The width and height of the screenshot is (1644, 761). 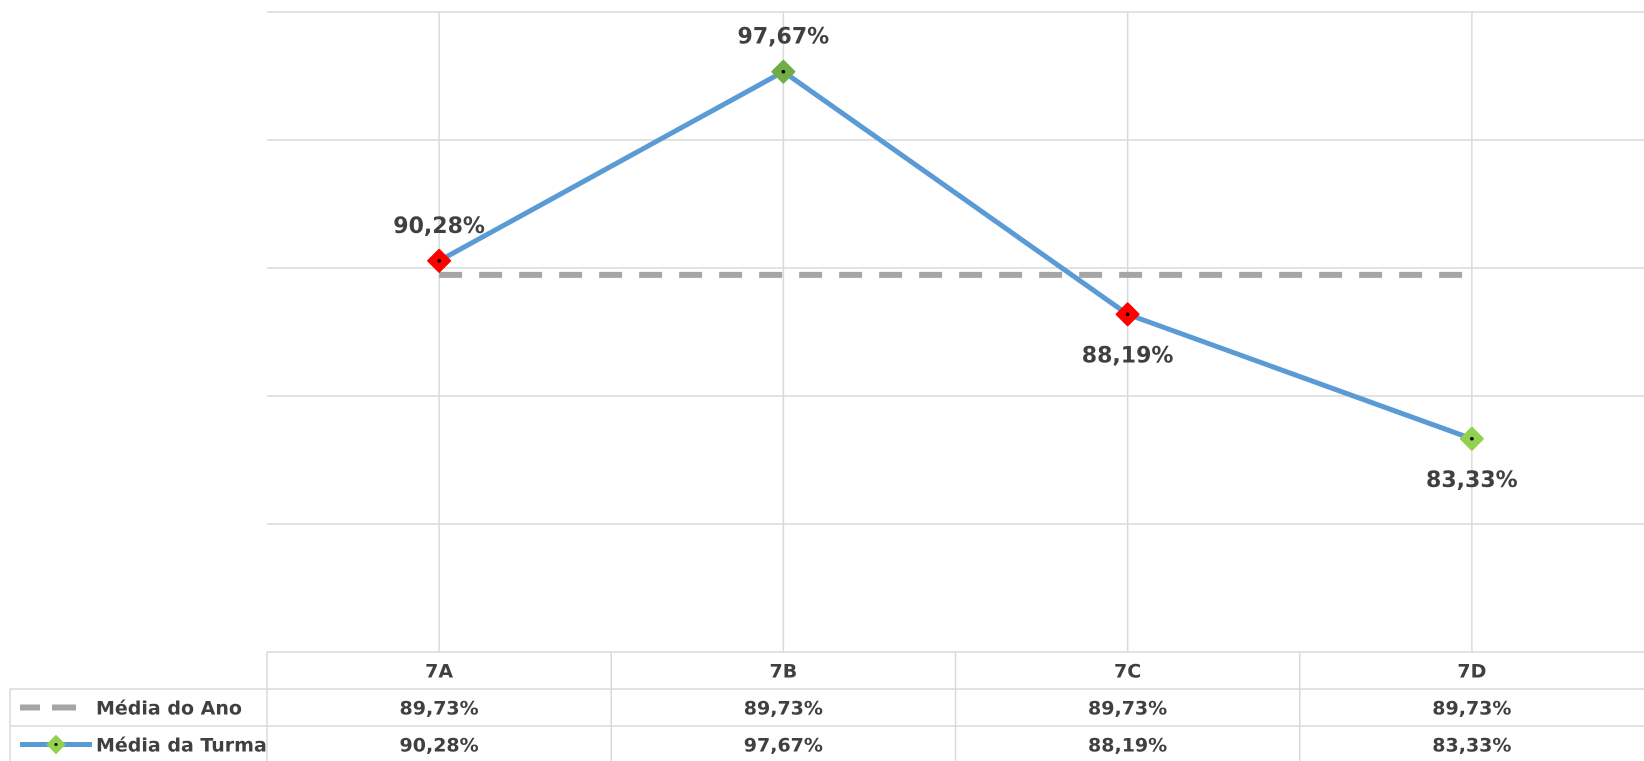 I want to click on legend-label: Média da Turma, so click(x=181, y=746).